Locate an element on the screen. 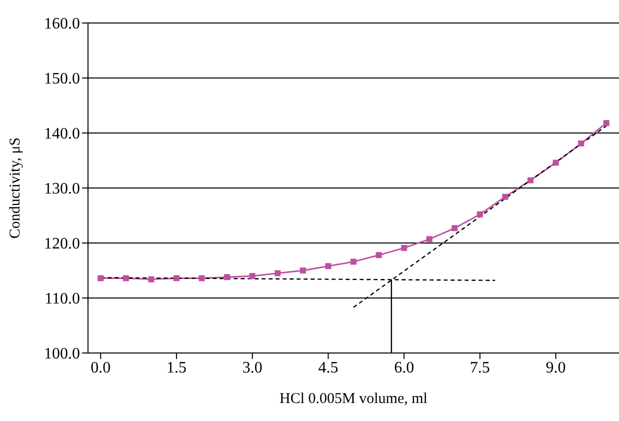 This screenshot has height=421, width=619. y-tick-label: 100.0 is located at coordinates (62, 354).